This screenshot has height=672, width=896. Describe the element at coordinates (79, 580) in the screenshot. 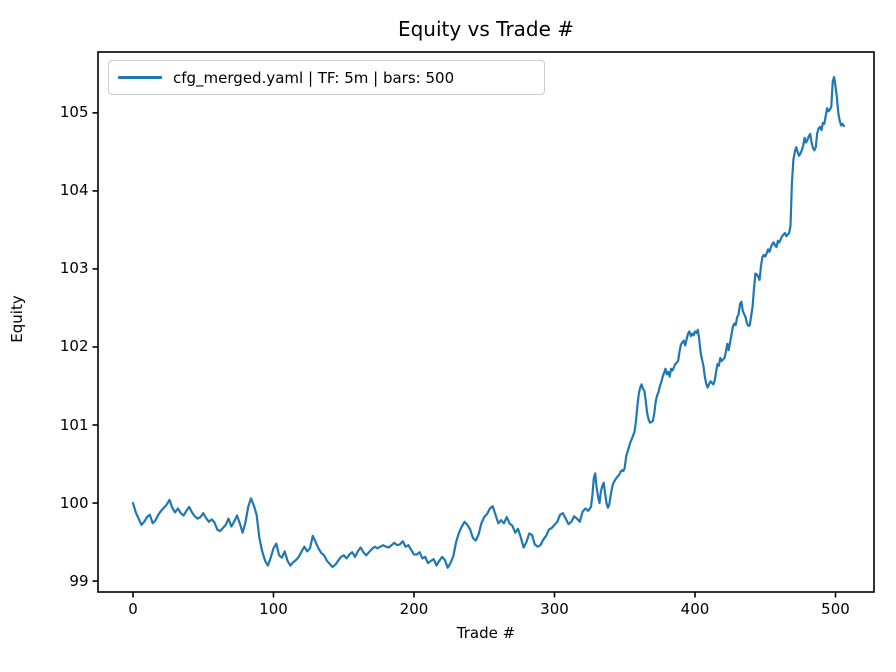

I see `y-tick-label: 99` at that location.